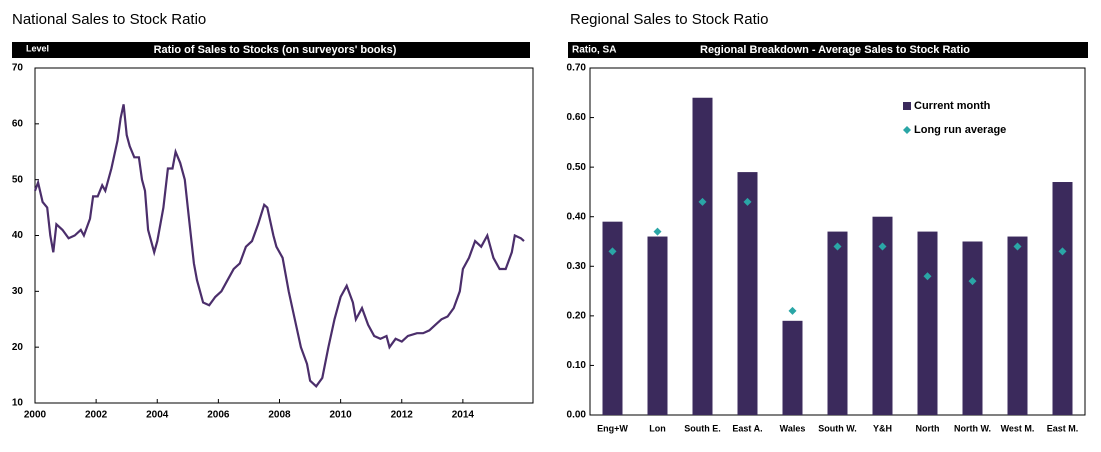 This screenshot has height=452, width=1101. What do you see at coordinates (35, 415) in the screenshot?
I see `x-tick-label: 2000` at bounding box center [35, 415].